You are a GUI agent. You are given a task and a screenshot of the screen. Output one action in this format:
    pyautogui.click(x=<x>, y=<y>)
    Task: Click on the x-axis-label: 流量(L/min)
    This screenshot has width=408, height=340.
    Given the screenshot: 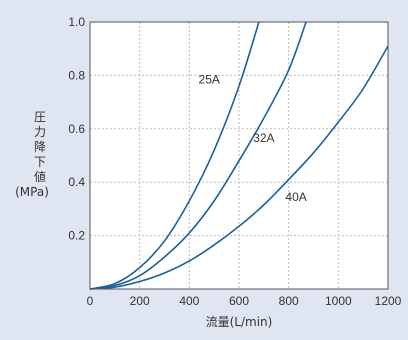 What is the action you would take?
    pyautogui.click(x=239, y=322)
    